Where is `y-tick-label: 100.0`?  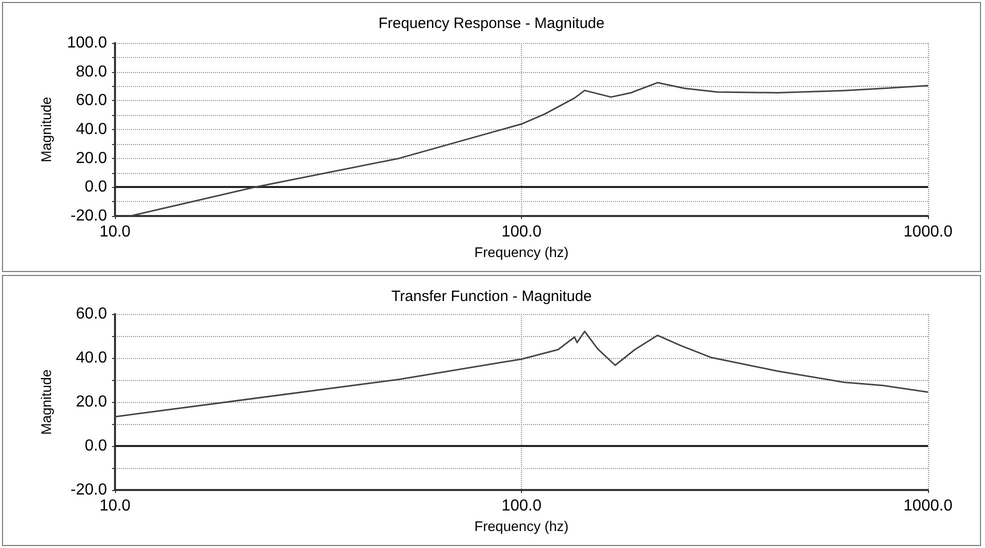 y-tick-label: 100.0 is located at coordinates (87, 43).